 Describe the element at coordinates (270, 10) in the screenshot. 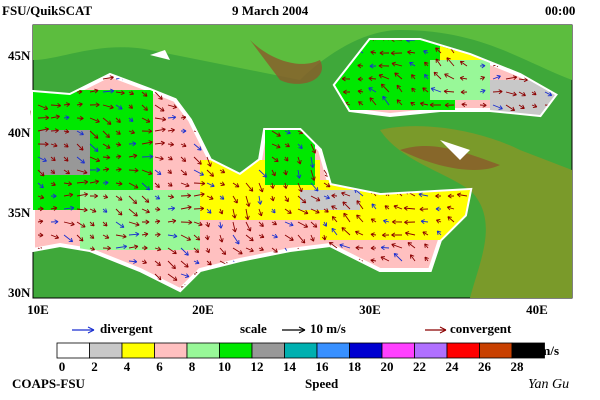

I see `header-date: 9 March 2004` at that location.